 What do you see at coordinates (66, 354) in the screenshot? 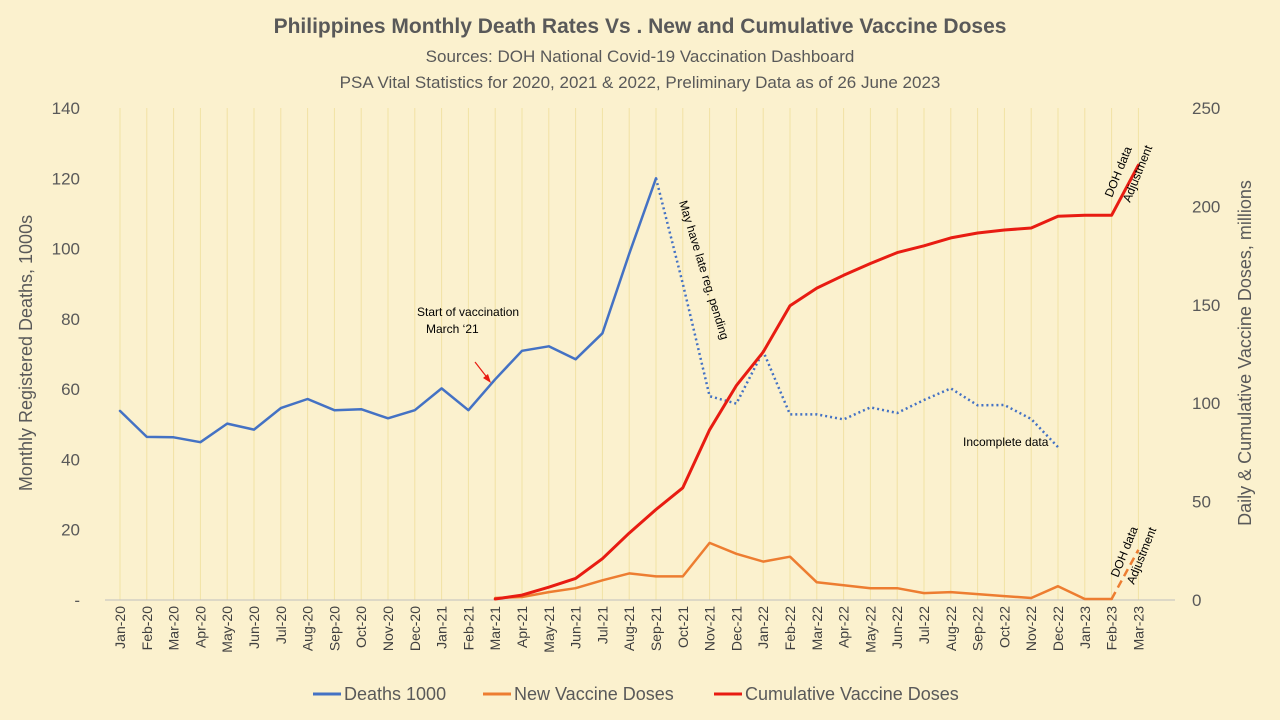
I see `left-y-axis-ticks: 140 120 100 80 60 40 20 -` at bounding box center [66, 354].